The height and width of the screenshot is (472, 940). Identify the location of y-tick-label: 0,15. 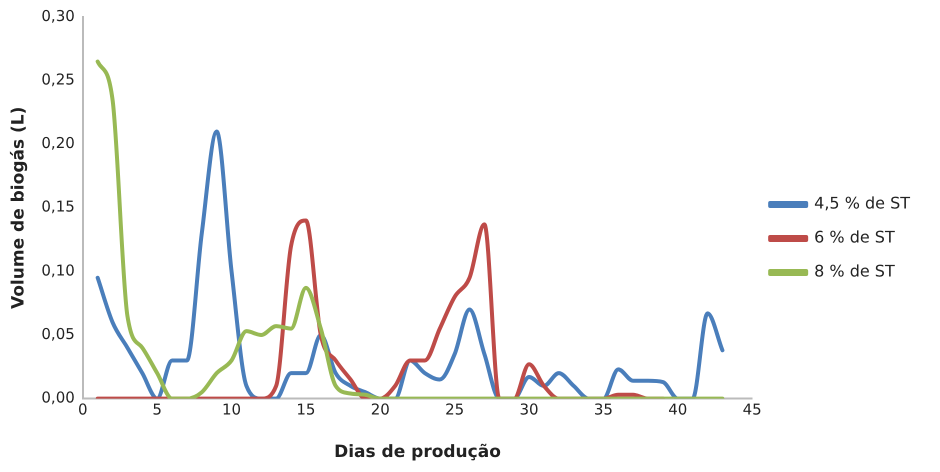
(58, 207).